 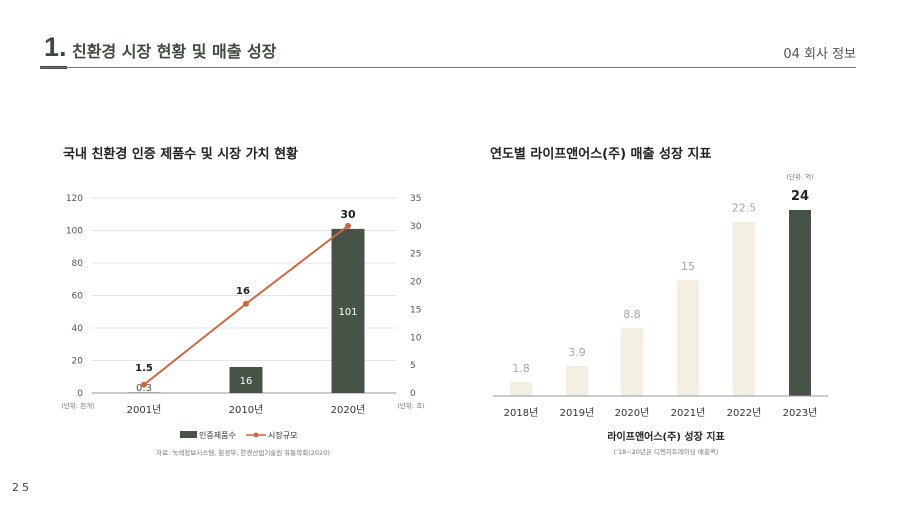 I want to click on chart2-x-tick: 2020년, so click(x=632, y=413).